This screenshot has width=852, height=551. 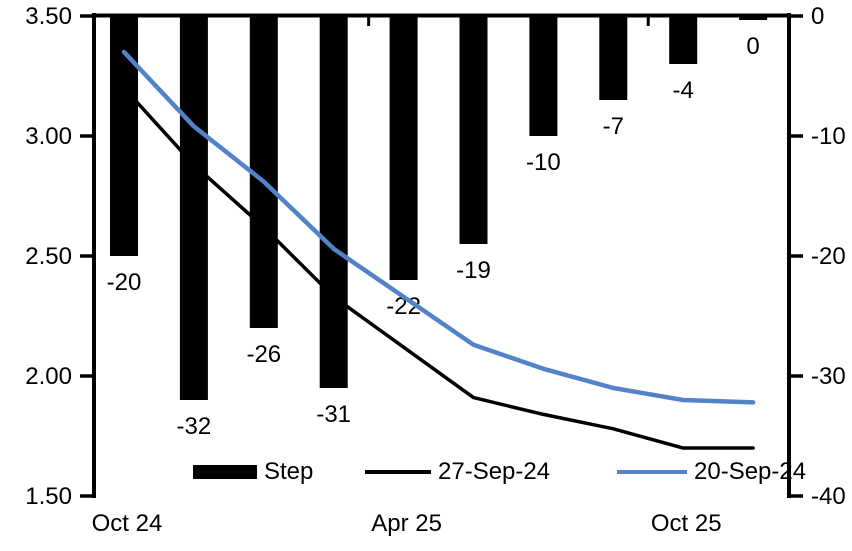 I want to click on right-axis-tick-label: -10, so click(x=828, y=136).